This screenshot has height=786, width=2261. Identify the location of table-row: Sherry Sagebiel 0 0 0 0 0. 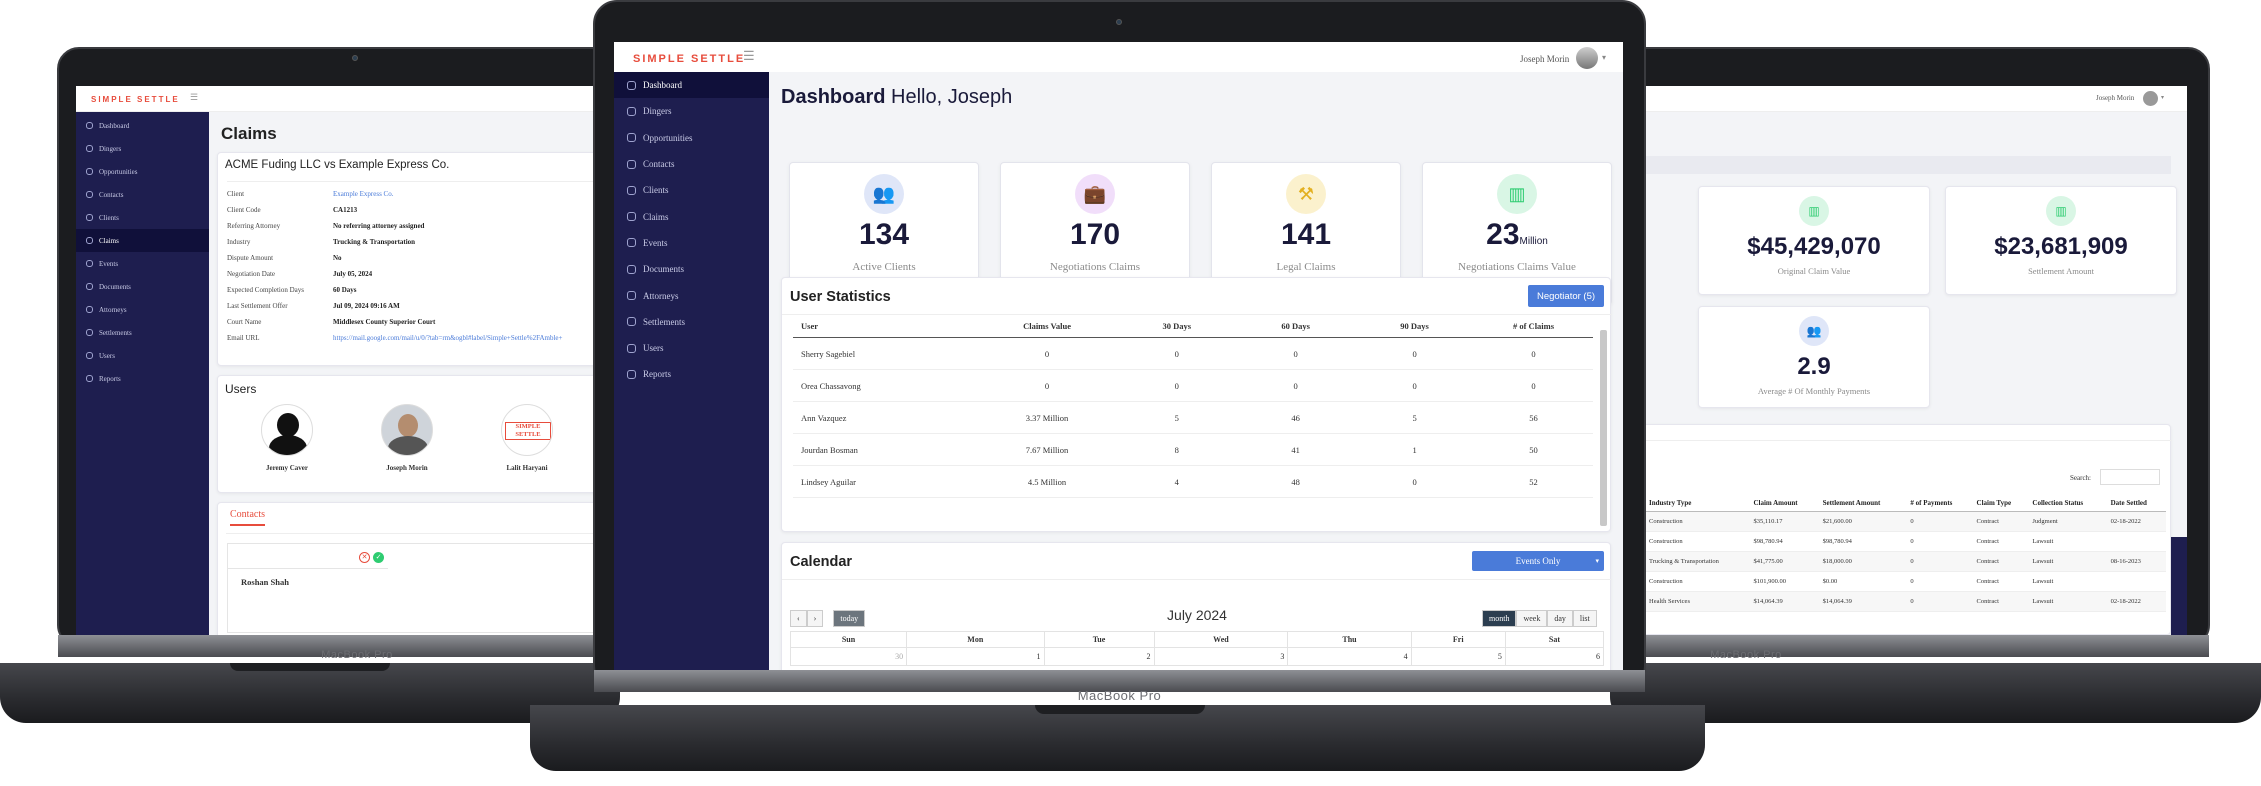
(1193, 353).